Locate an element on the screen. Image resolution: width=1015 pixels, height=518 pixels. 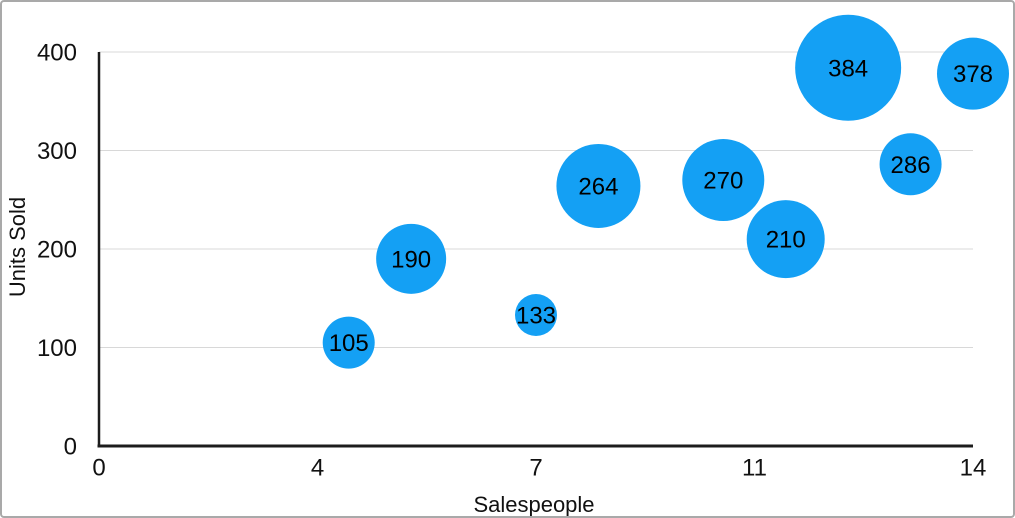
bubble-264: 264 is located at coordinates (598, 185).